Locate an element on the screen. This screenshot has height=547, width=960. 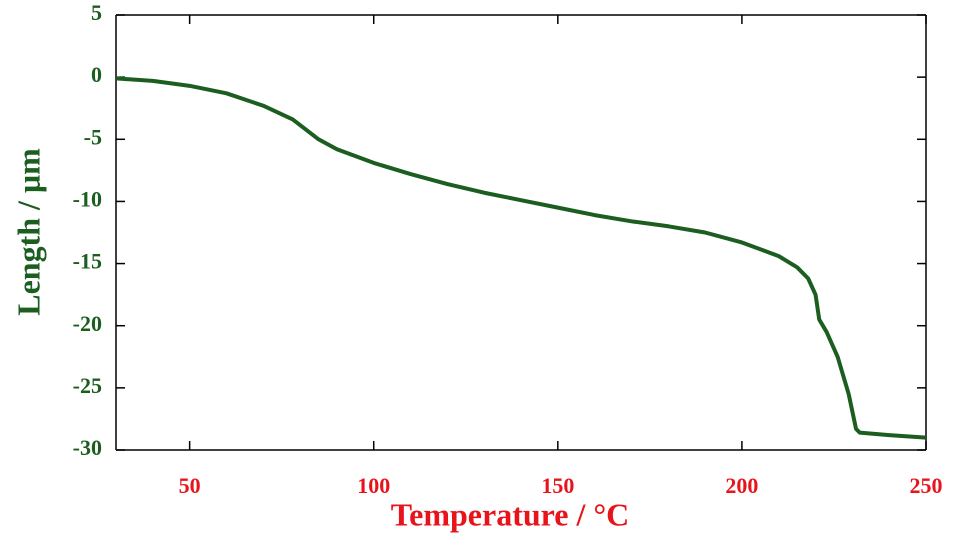
y-tick-label: 5 is located at coordinates (96, 12).